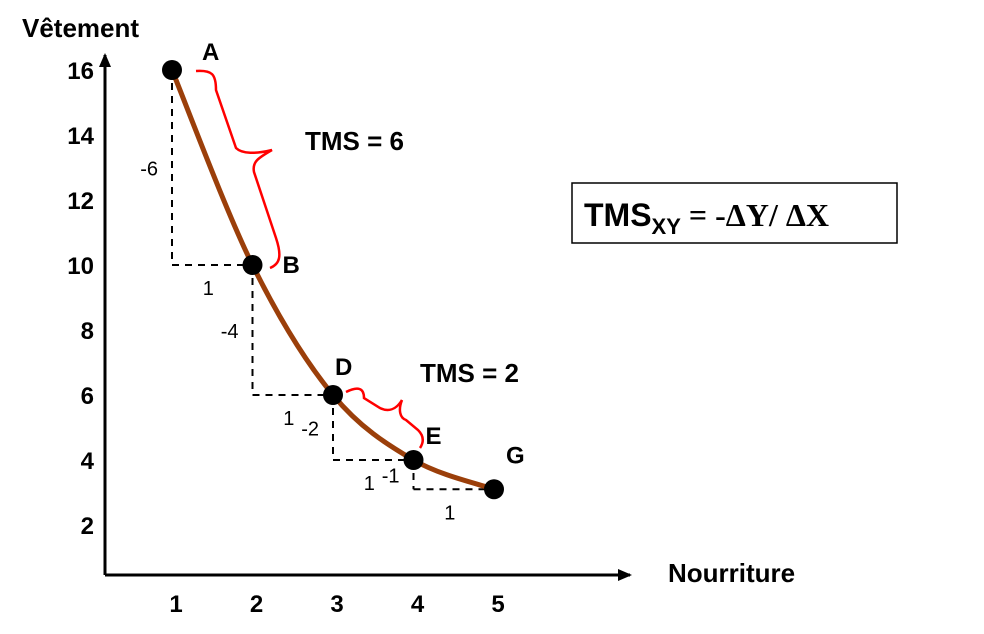  What do you see at coordinates (256, 604) in the screenshot?
I see `x-tick-label: 2` at bounding box center [256, 604].